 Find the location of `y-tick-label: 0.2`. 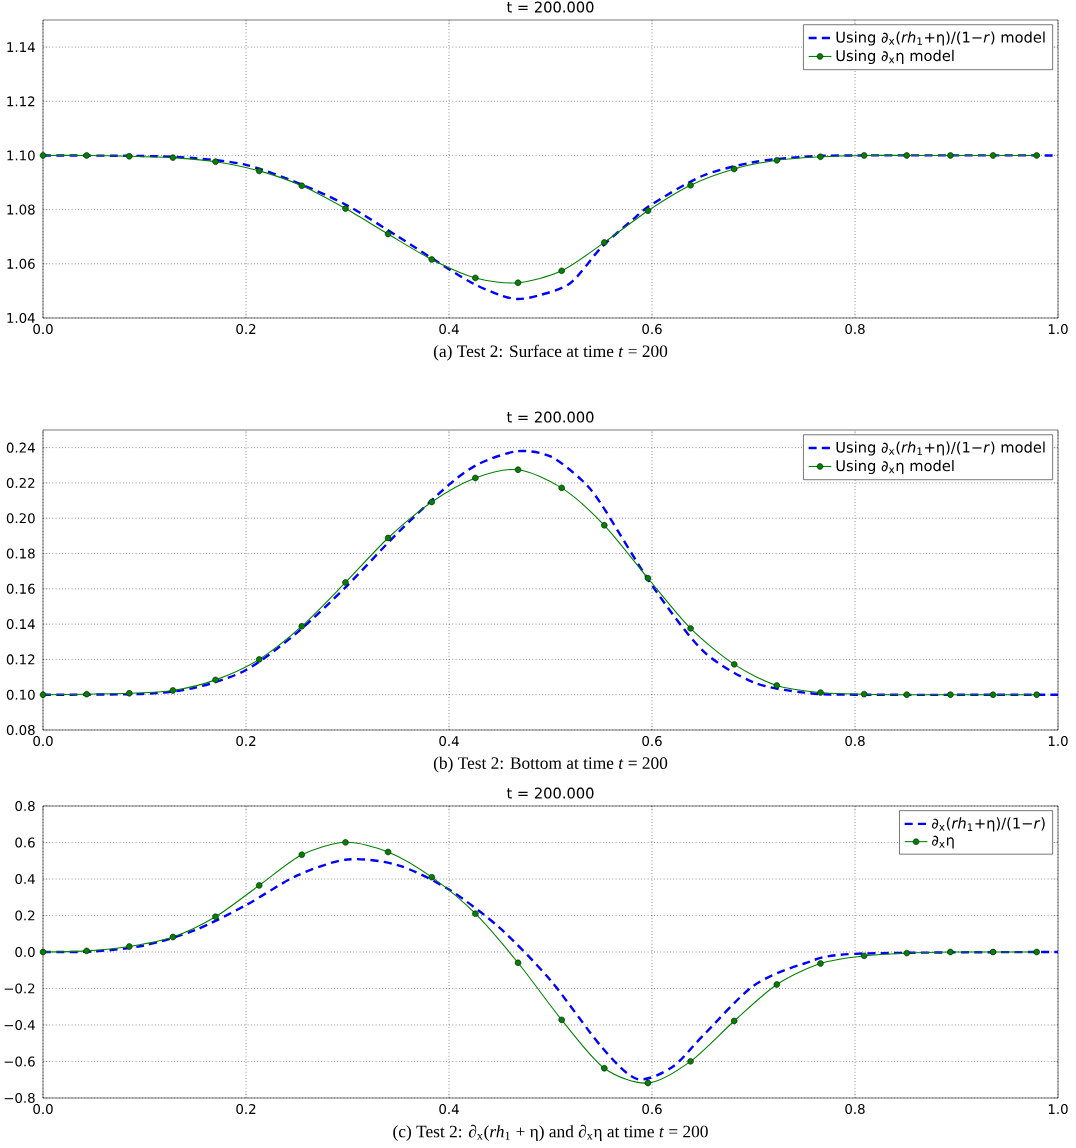

y-tick-label: 0.2 is located at coordinates (25, 915).